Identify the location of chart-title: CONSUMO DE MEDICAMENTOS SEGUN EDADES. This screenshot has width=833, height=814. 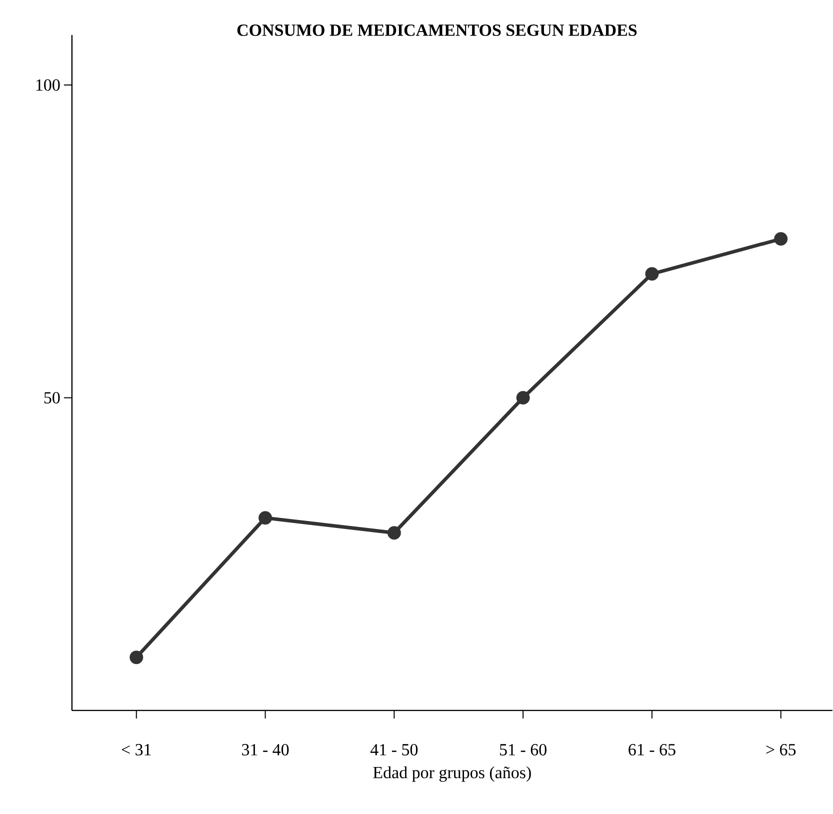
(437, 30).